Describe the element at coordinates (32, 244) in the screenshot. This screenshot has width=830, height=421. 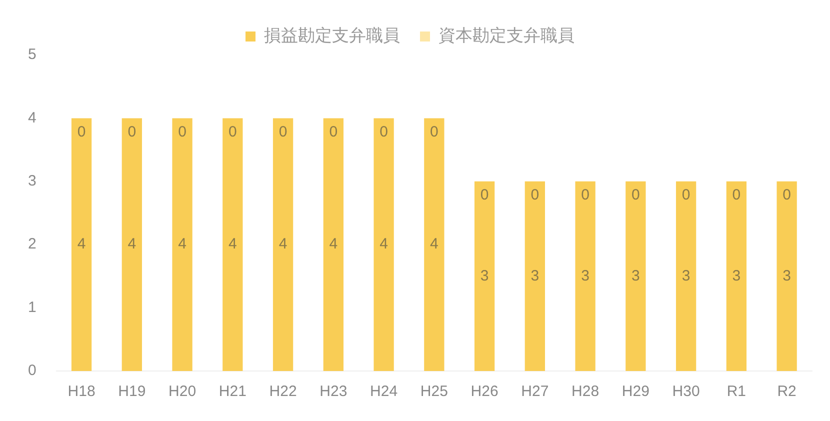
I see `y-tick-label: 2` at that location.